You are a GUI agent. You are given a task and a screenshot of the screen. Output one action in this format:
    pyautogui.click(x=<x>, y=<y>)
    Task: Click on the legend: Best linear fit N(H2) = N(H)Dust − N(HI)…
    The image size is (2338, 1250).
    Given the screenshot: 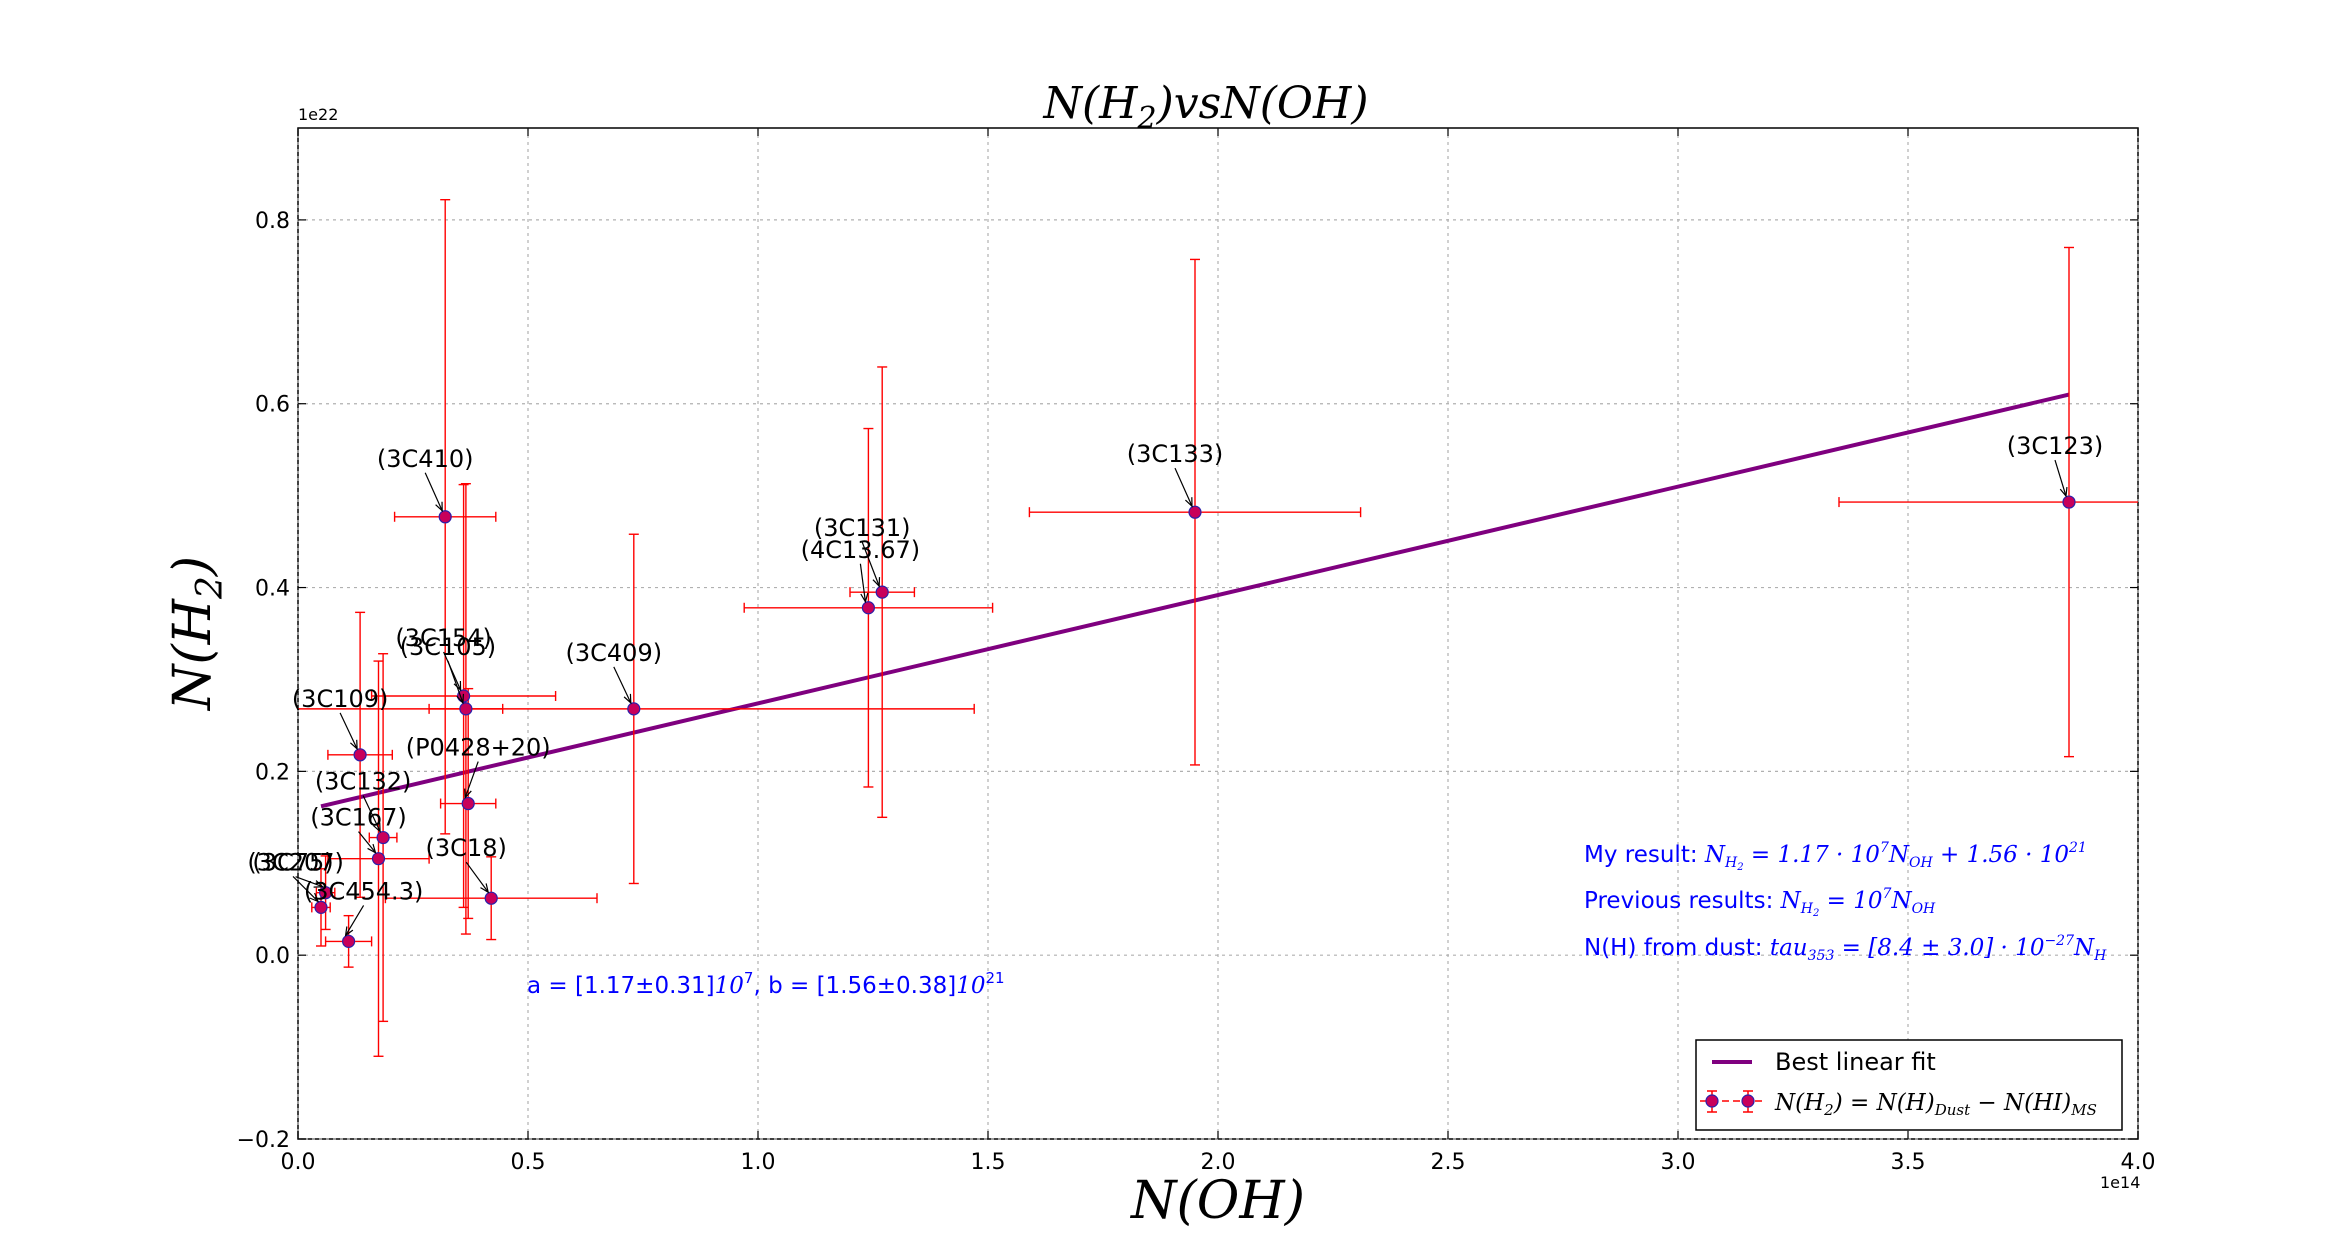 What is the action you would take?
    pyautogui.click(x=1909, y=1085)
    